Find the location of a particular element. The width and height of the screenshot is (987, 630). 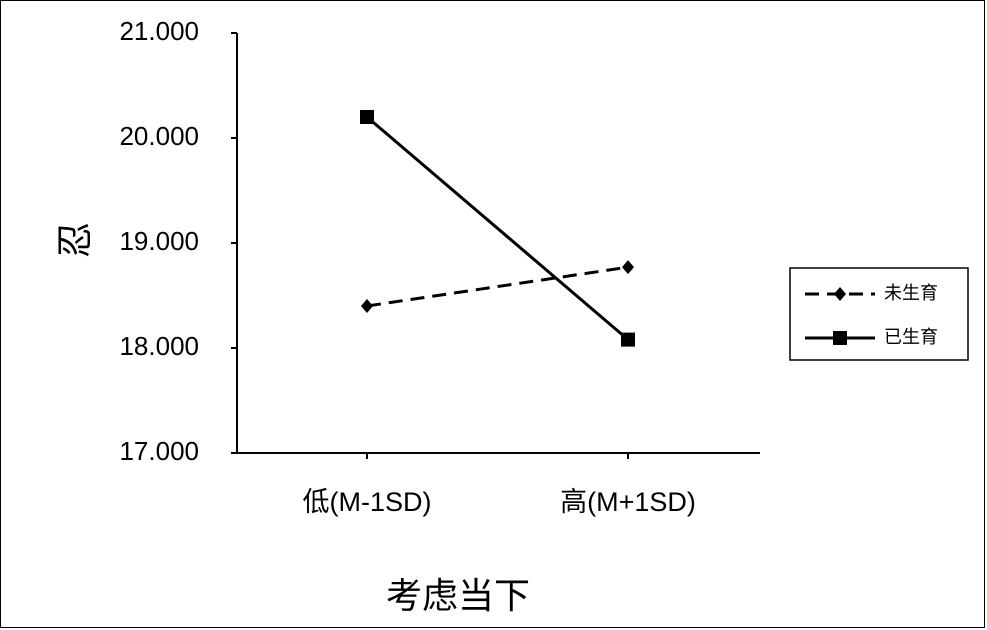

y-ticks: 17.000 18.000 19.000 20.000 21.000 is located at coordinates (178, 241).